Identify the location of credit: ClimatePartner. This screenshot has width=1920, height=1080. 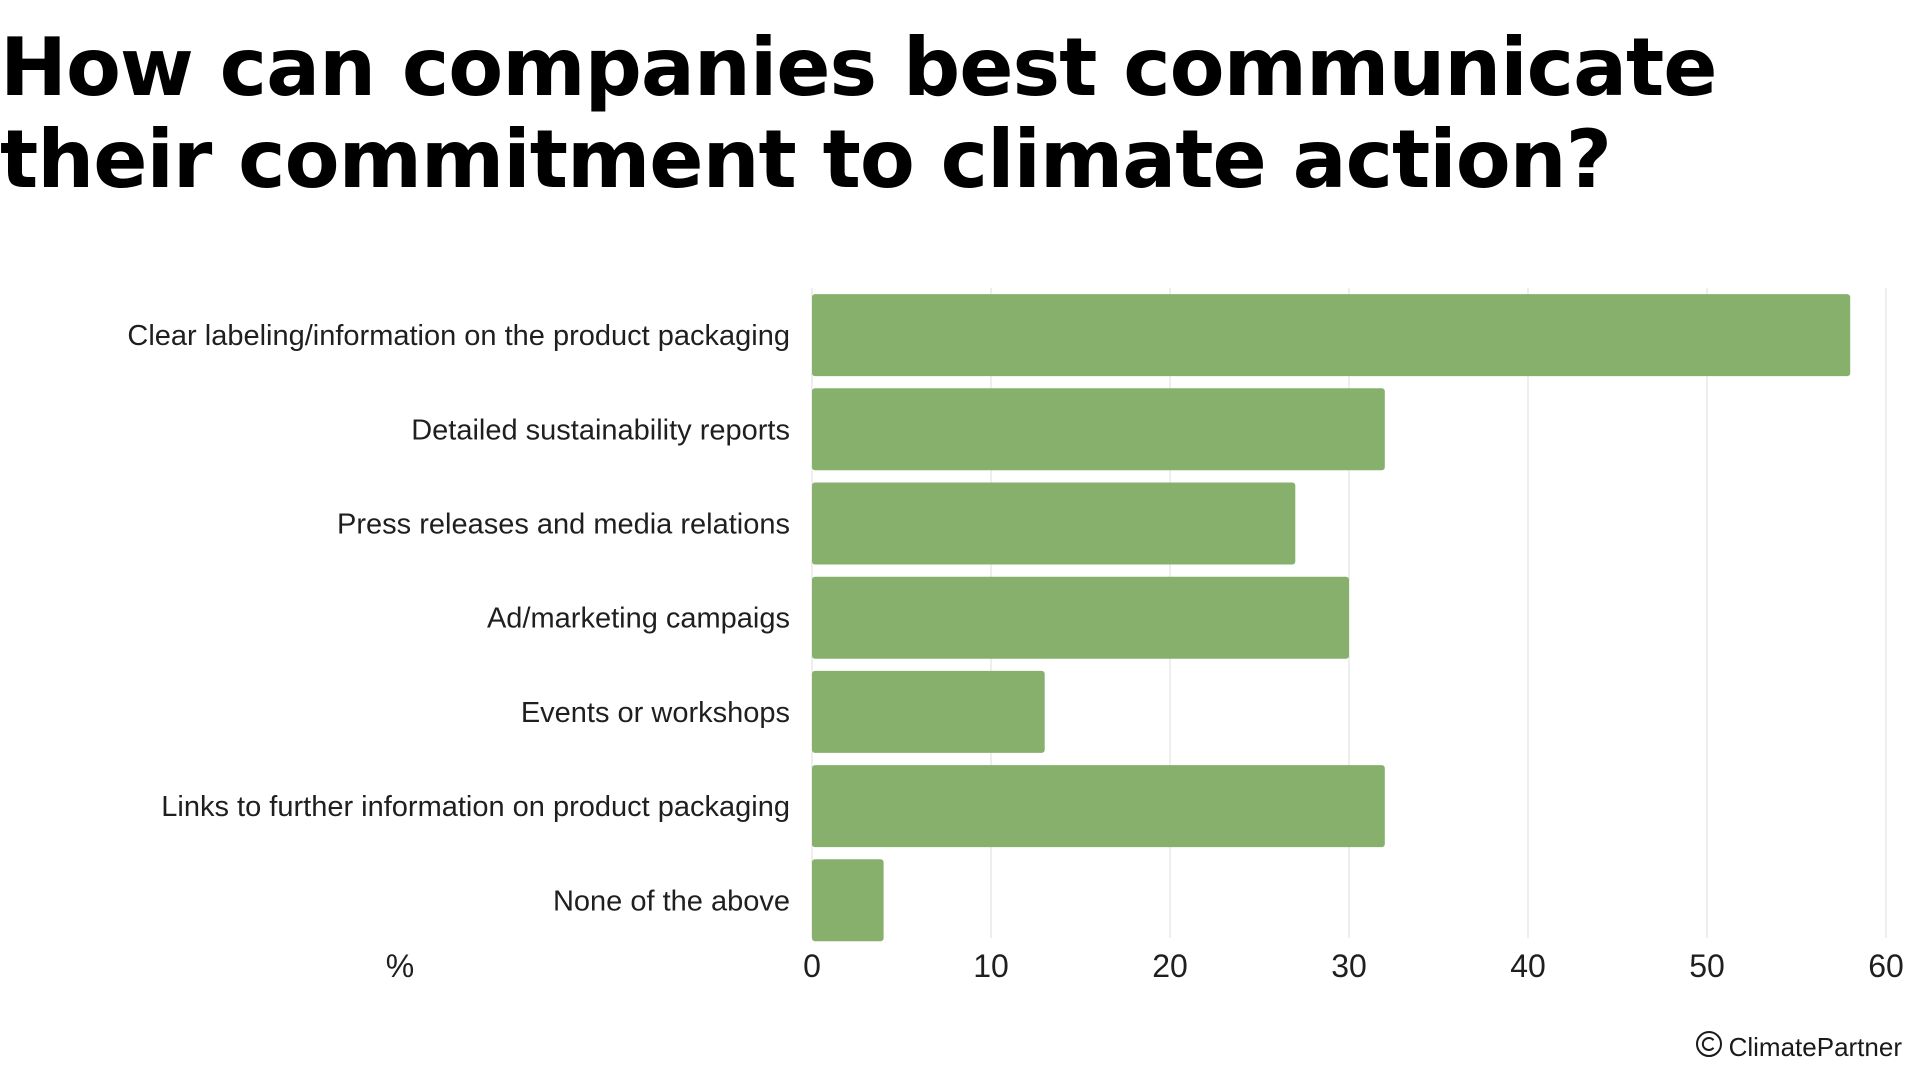
(1798, 1047).